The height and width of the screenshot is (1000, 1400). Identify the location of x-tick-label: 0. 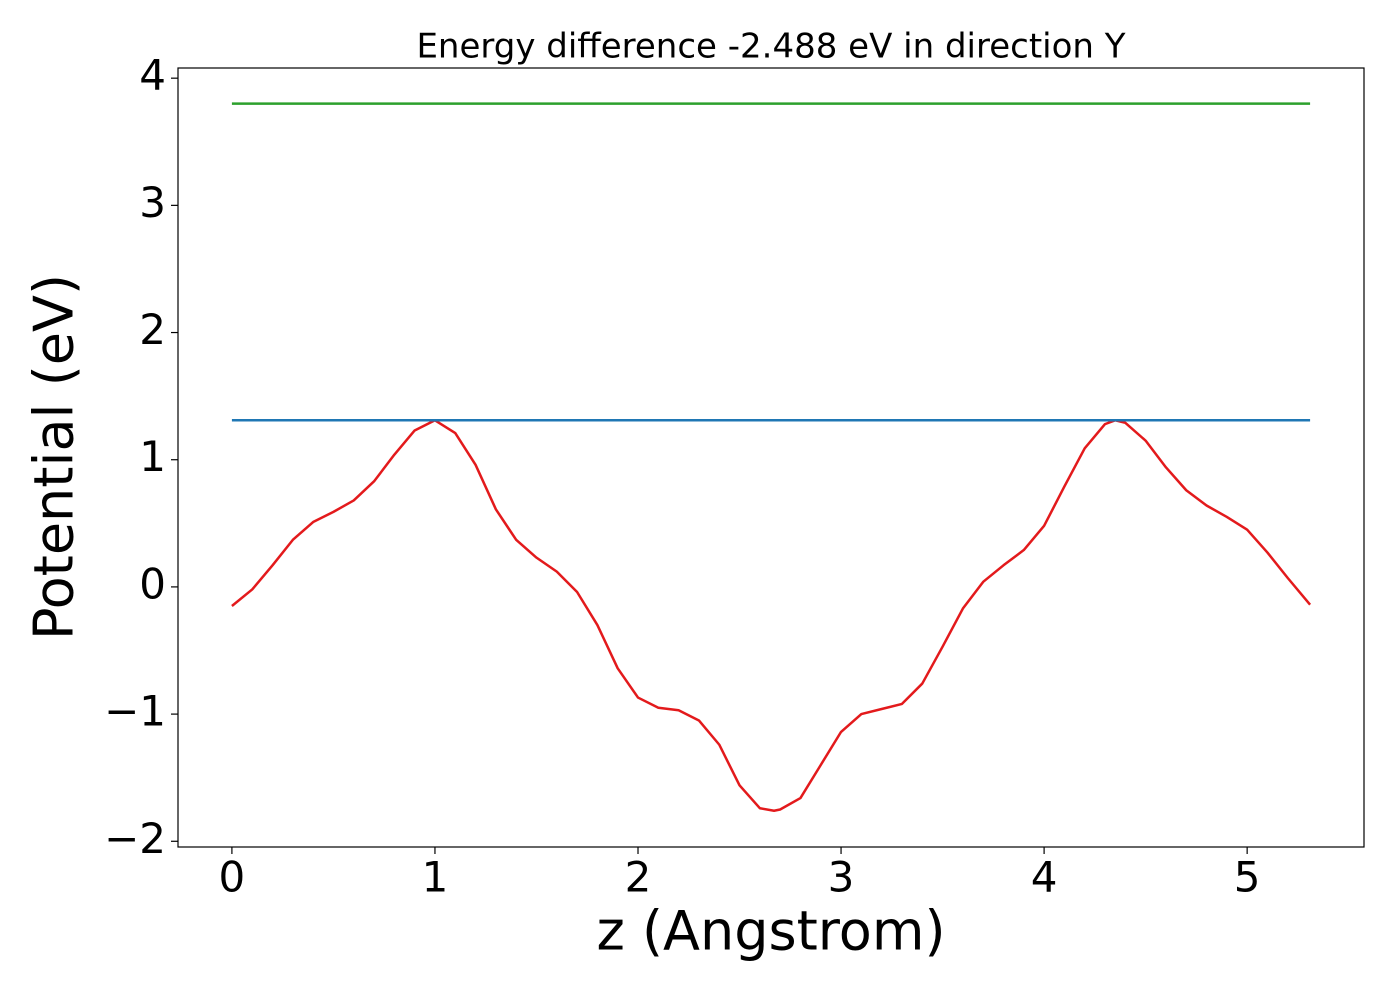
(232, 877).